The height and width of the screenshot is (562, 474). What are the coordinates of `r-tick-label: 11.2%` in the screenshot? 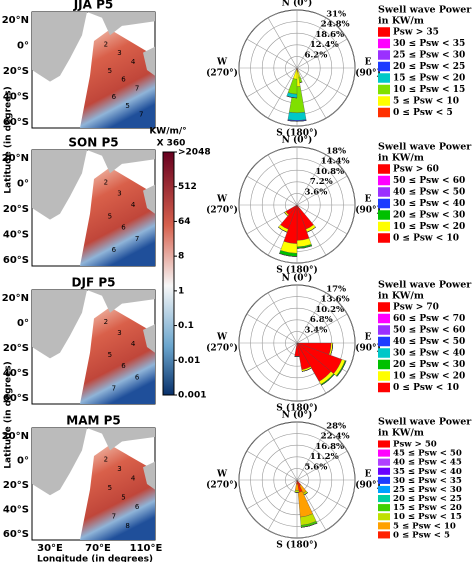 It's located at (324, 457).